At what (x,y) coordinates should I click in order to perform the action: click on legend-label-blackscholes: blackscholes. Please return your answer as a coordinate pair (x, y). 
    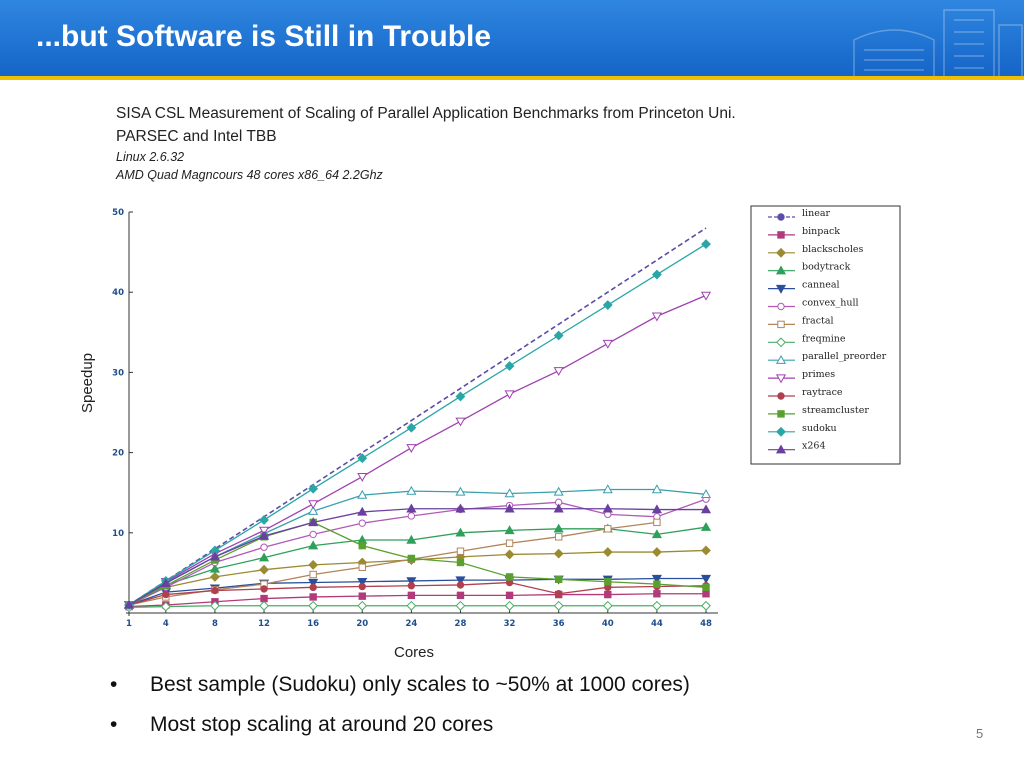
    Looking at the image, I should click on (833, 249).